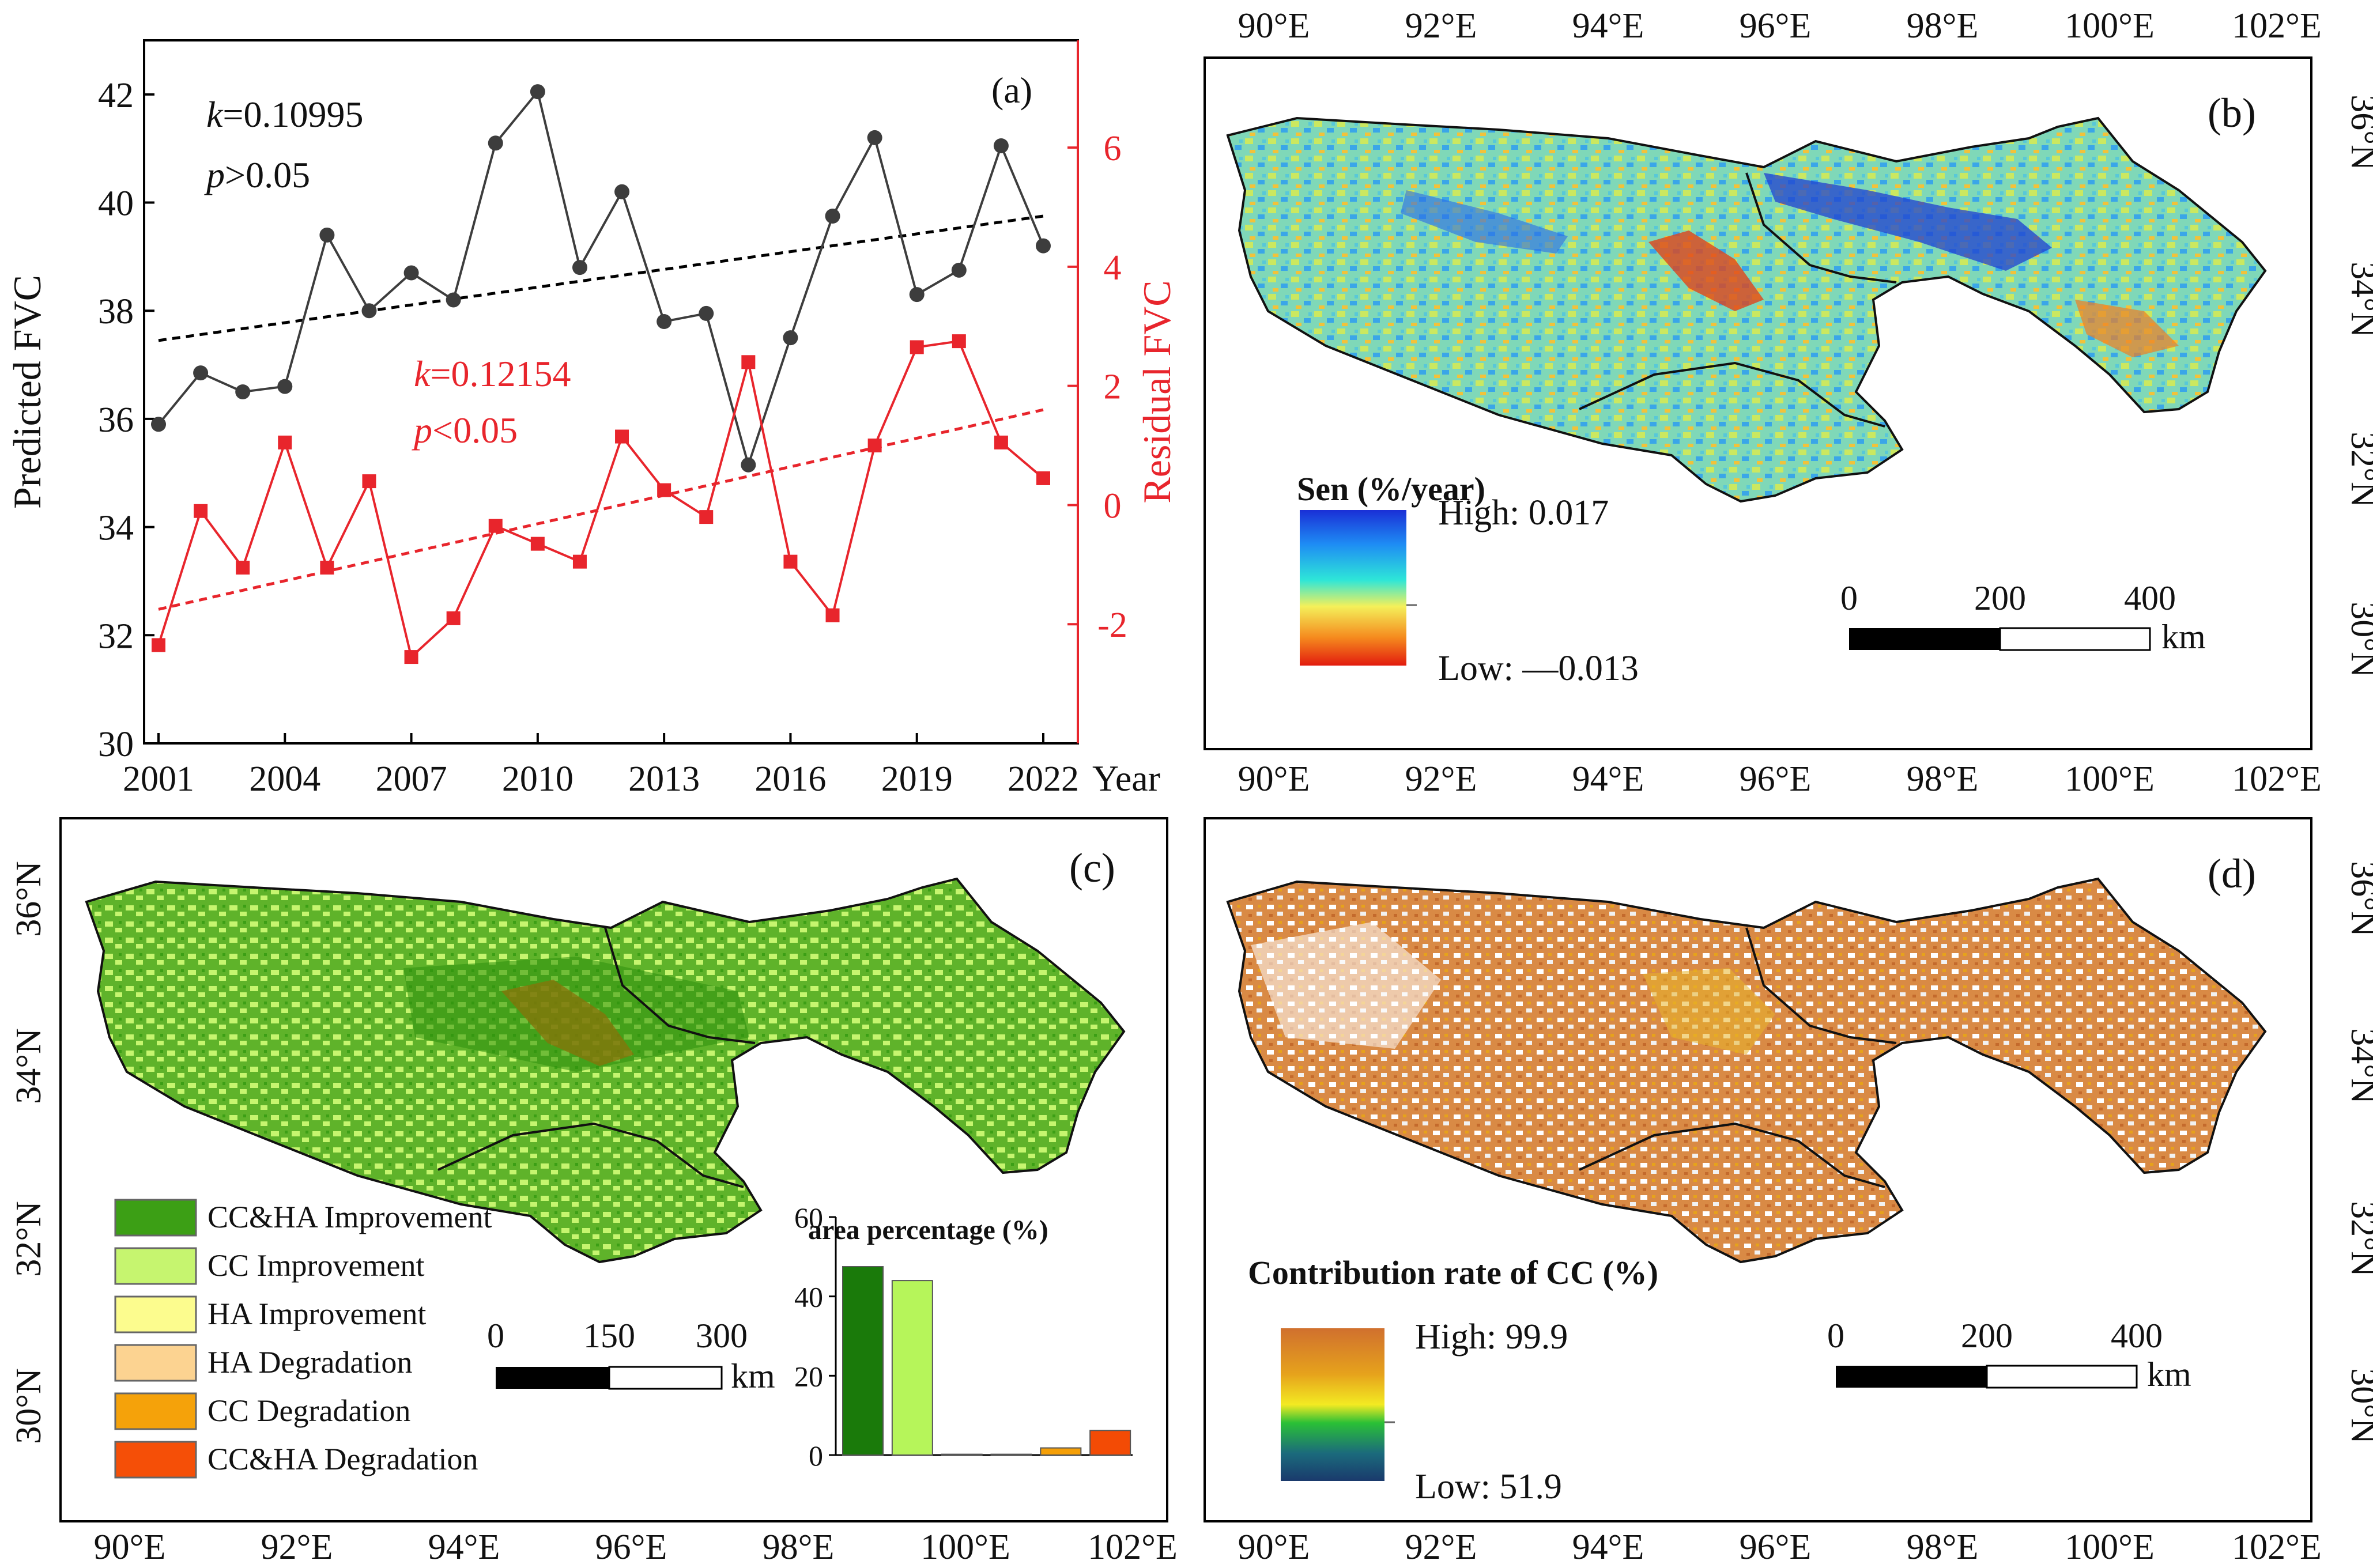  What do you see at coordinates (243, 392) in the screenshot?
I see `point-predicted-2003` at bounding box center [243, 392].